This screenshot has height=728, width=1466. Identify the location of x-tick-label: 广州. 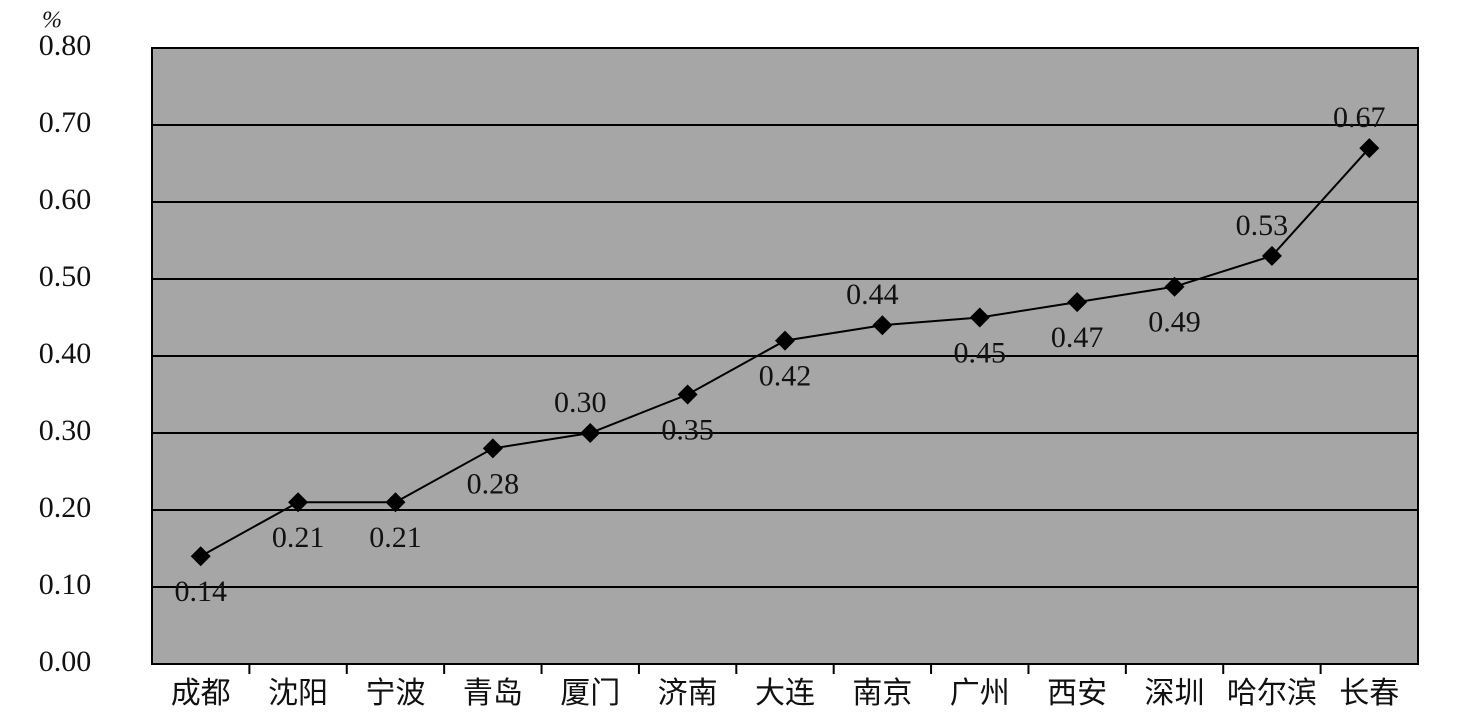
(980, 693).